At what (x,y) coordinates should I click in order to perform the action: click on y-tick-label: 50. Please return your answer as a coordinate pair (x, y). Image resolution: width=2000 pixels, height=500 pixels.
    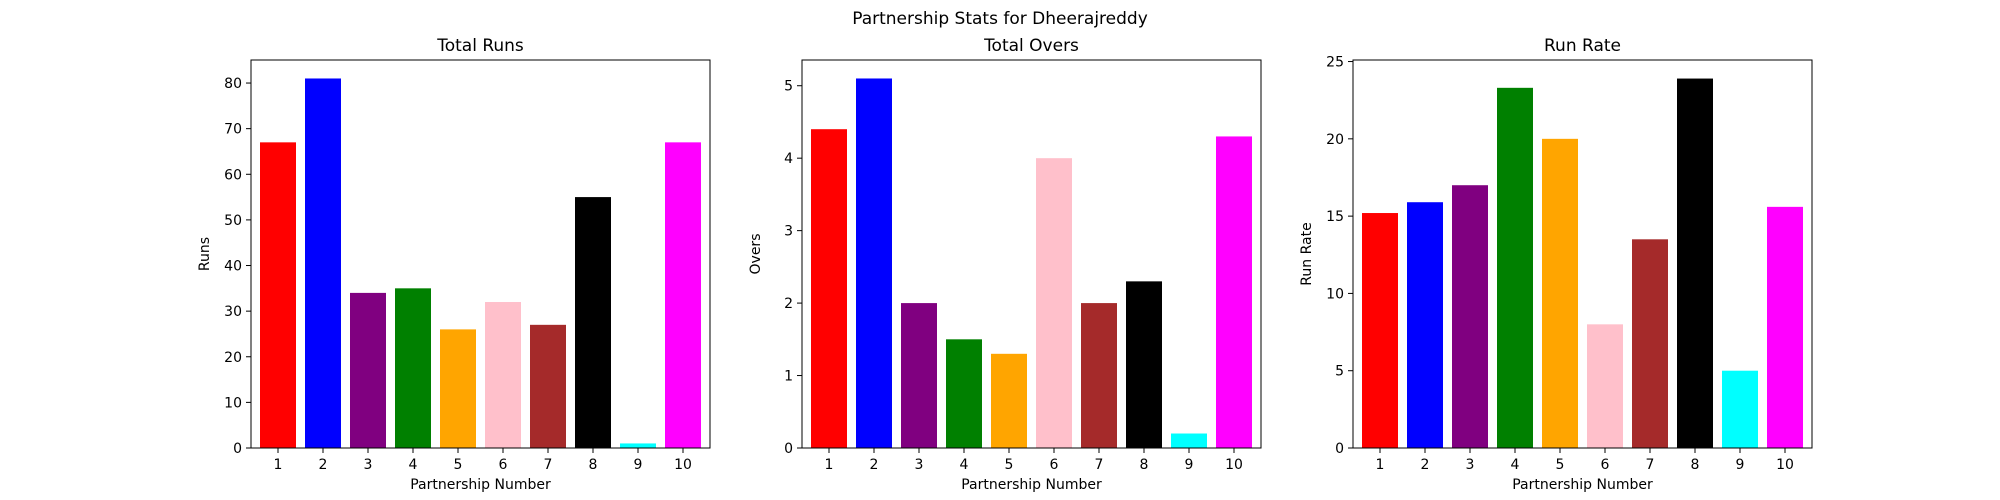
    Looking at the image, I should click on (233, 221).